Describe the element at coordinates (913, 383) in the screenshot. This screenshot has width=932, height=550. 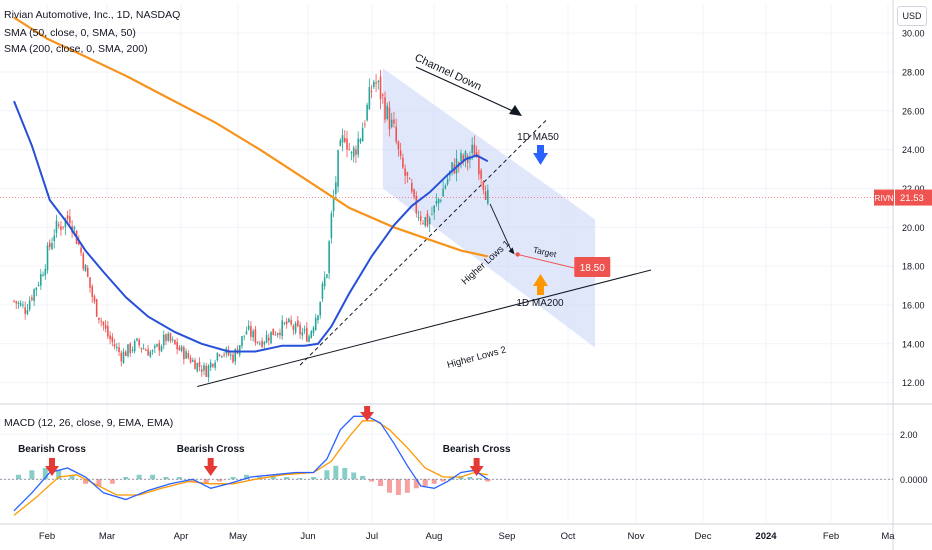
I see `price-tick-label: 12.00` at that location.